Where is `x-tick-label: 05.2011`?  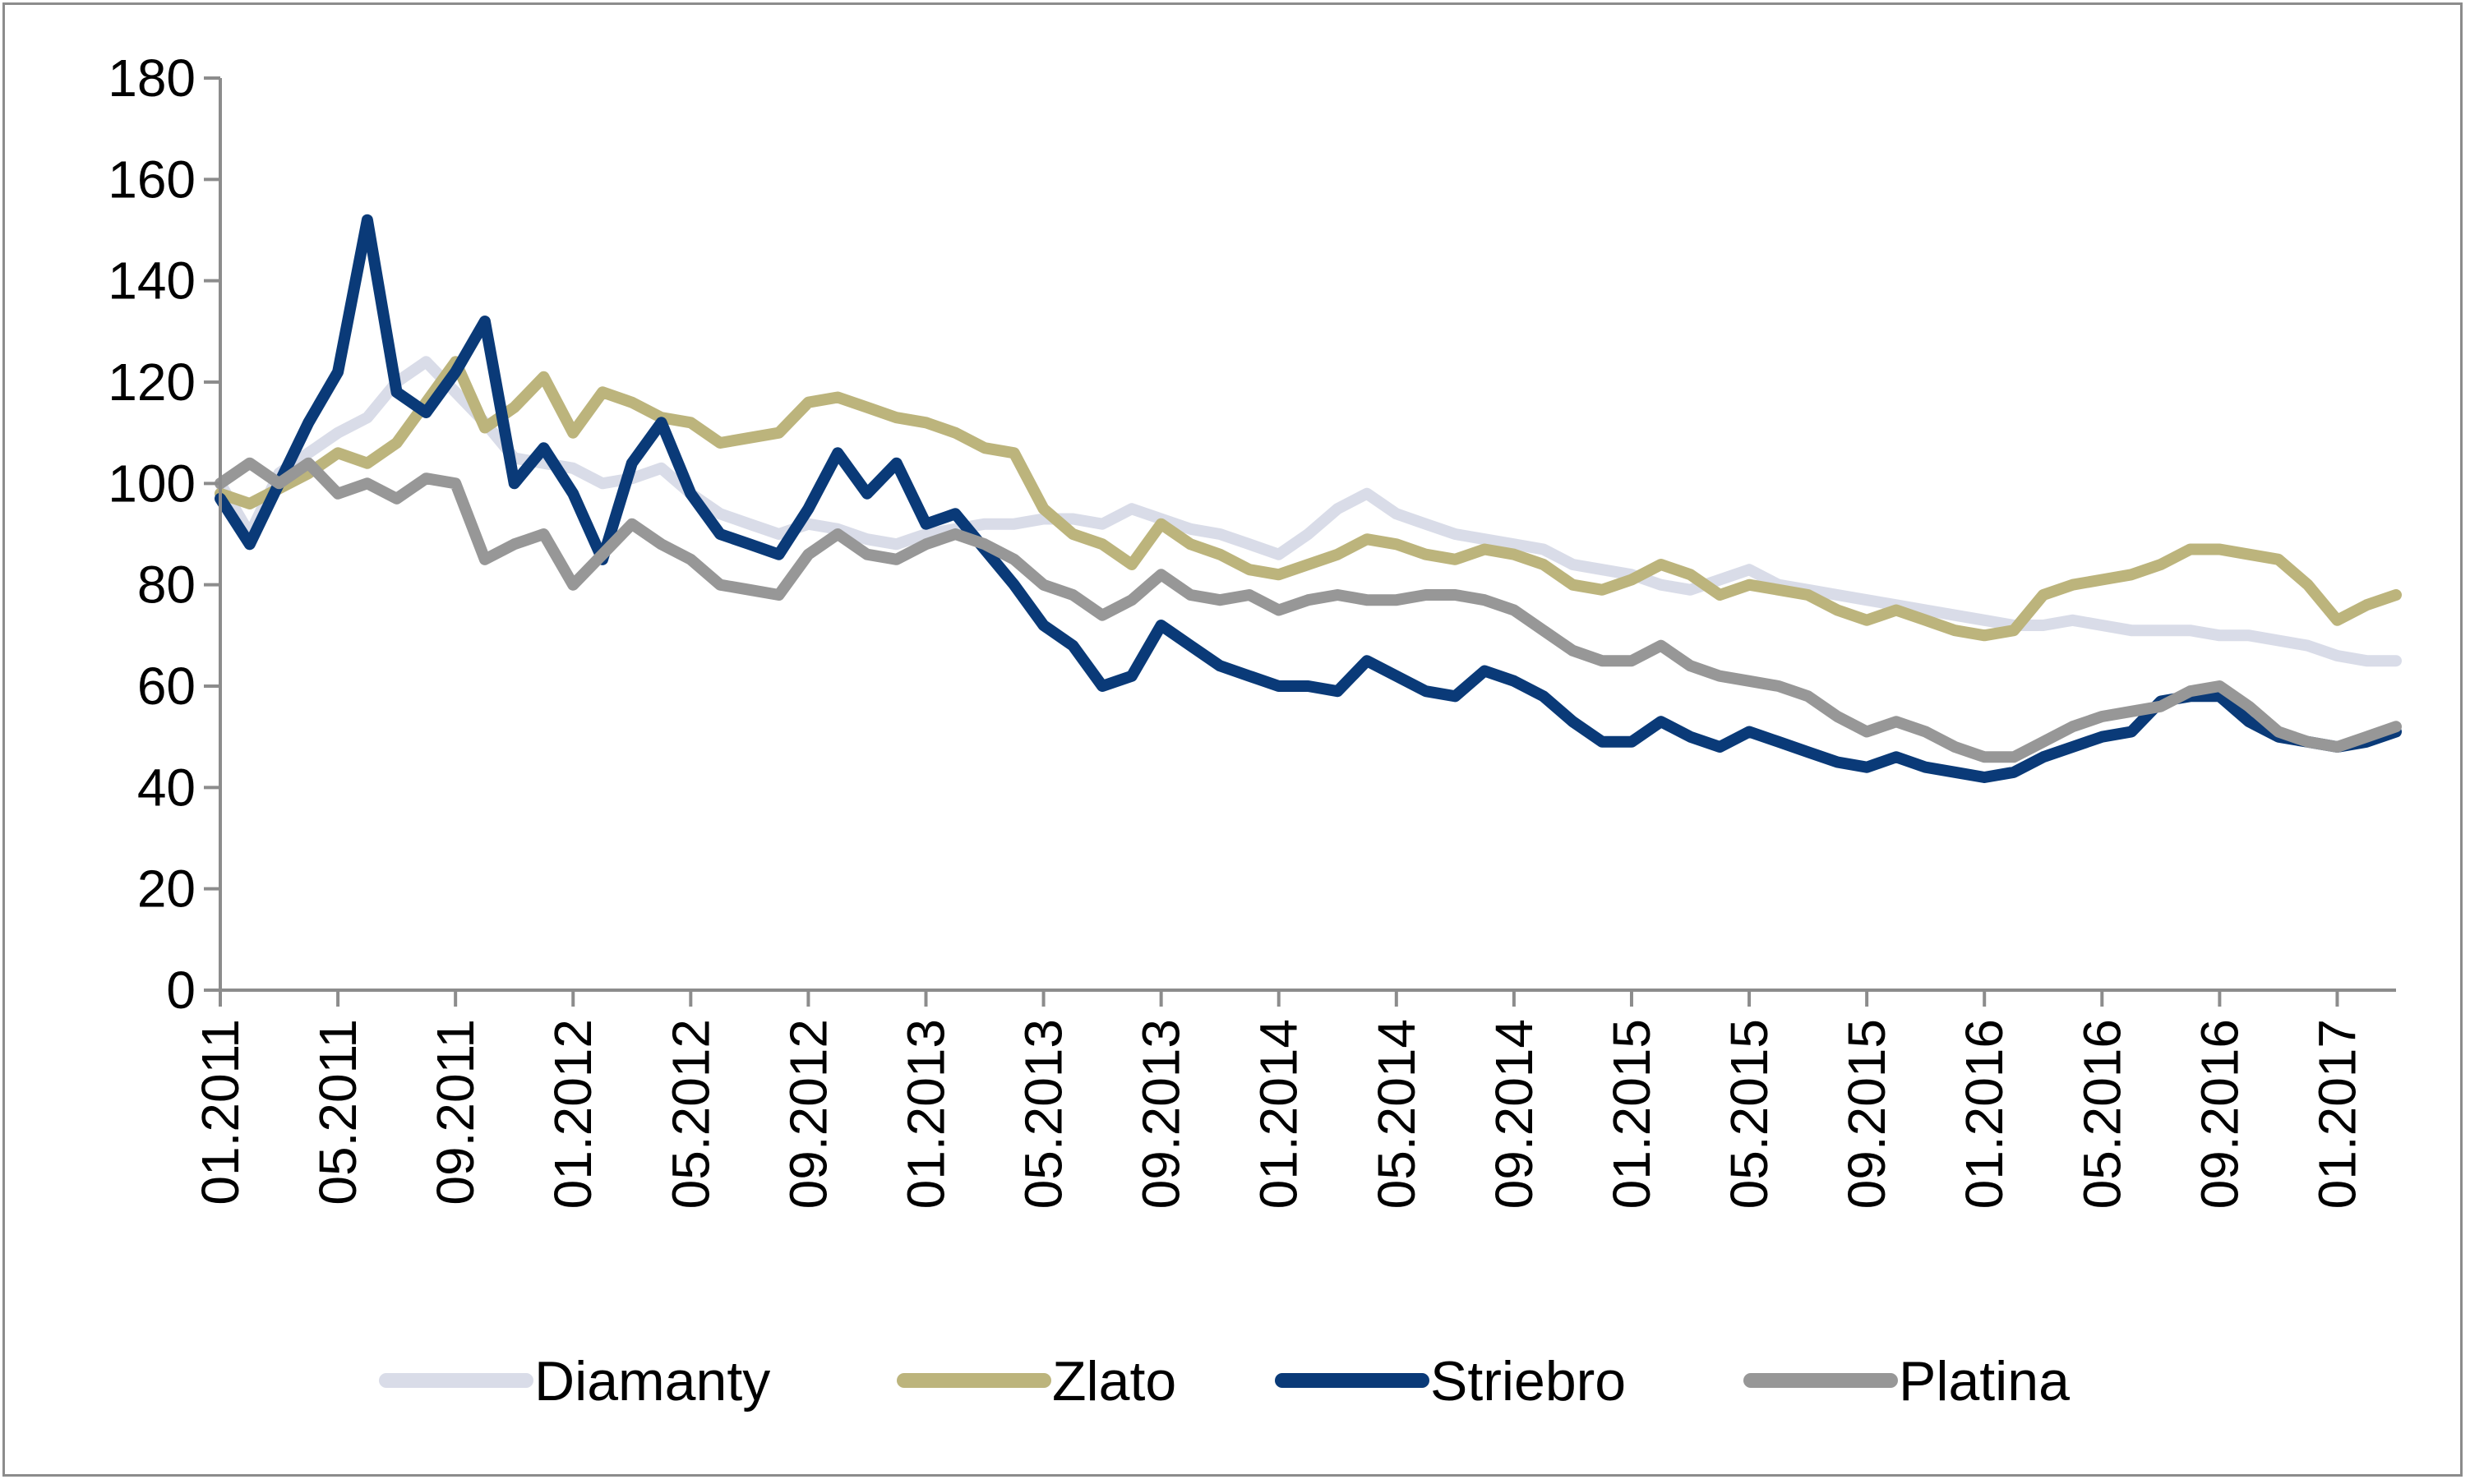 x-tick-label: 05.2011 is located at coordinates (337, 1112).